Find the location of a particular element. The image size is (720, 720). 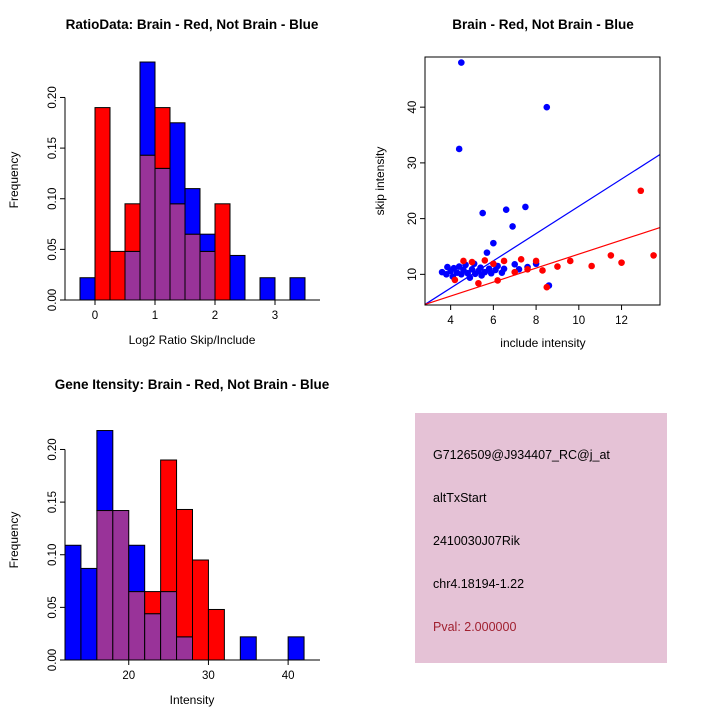

probe-id-text: G7126509@J934407_RC@j_at is located at coordinates (521, 455).